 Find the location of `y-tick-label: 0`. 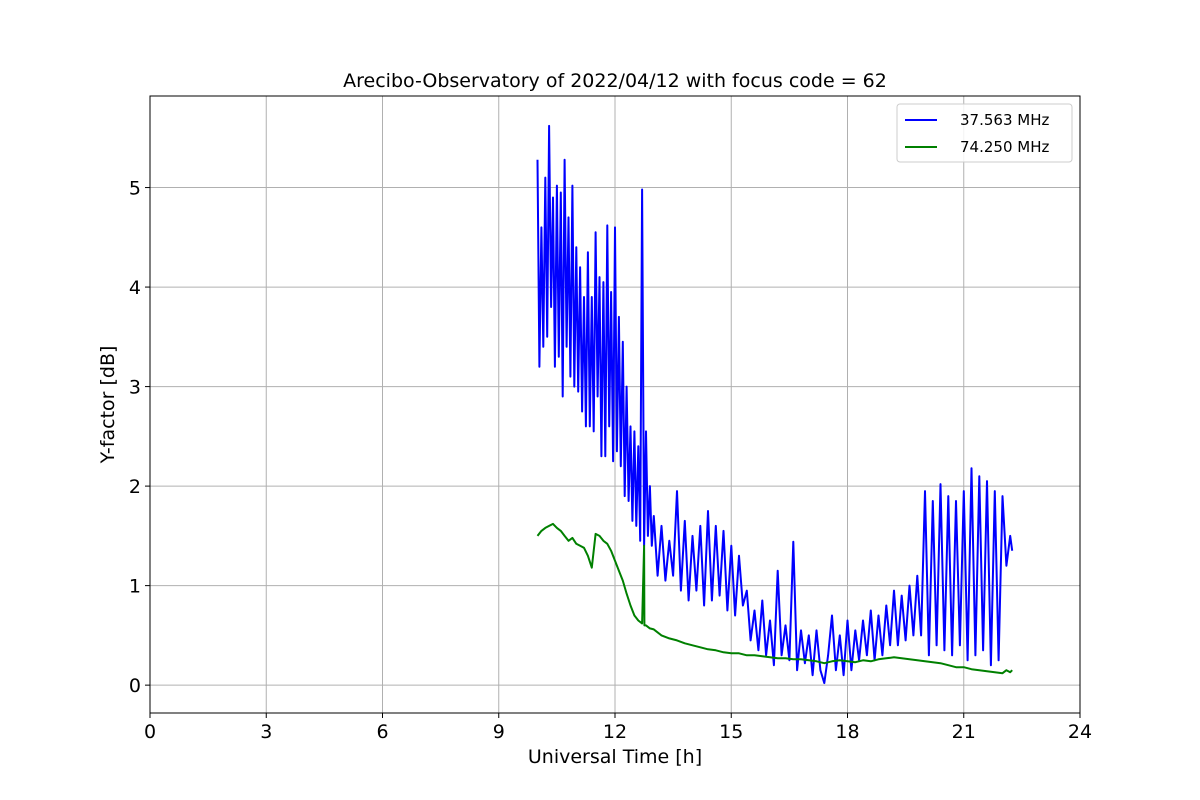

y-tick-label: 0 is located at coordinates (135, 686).